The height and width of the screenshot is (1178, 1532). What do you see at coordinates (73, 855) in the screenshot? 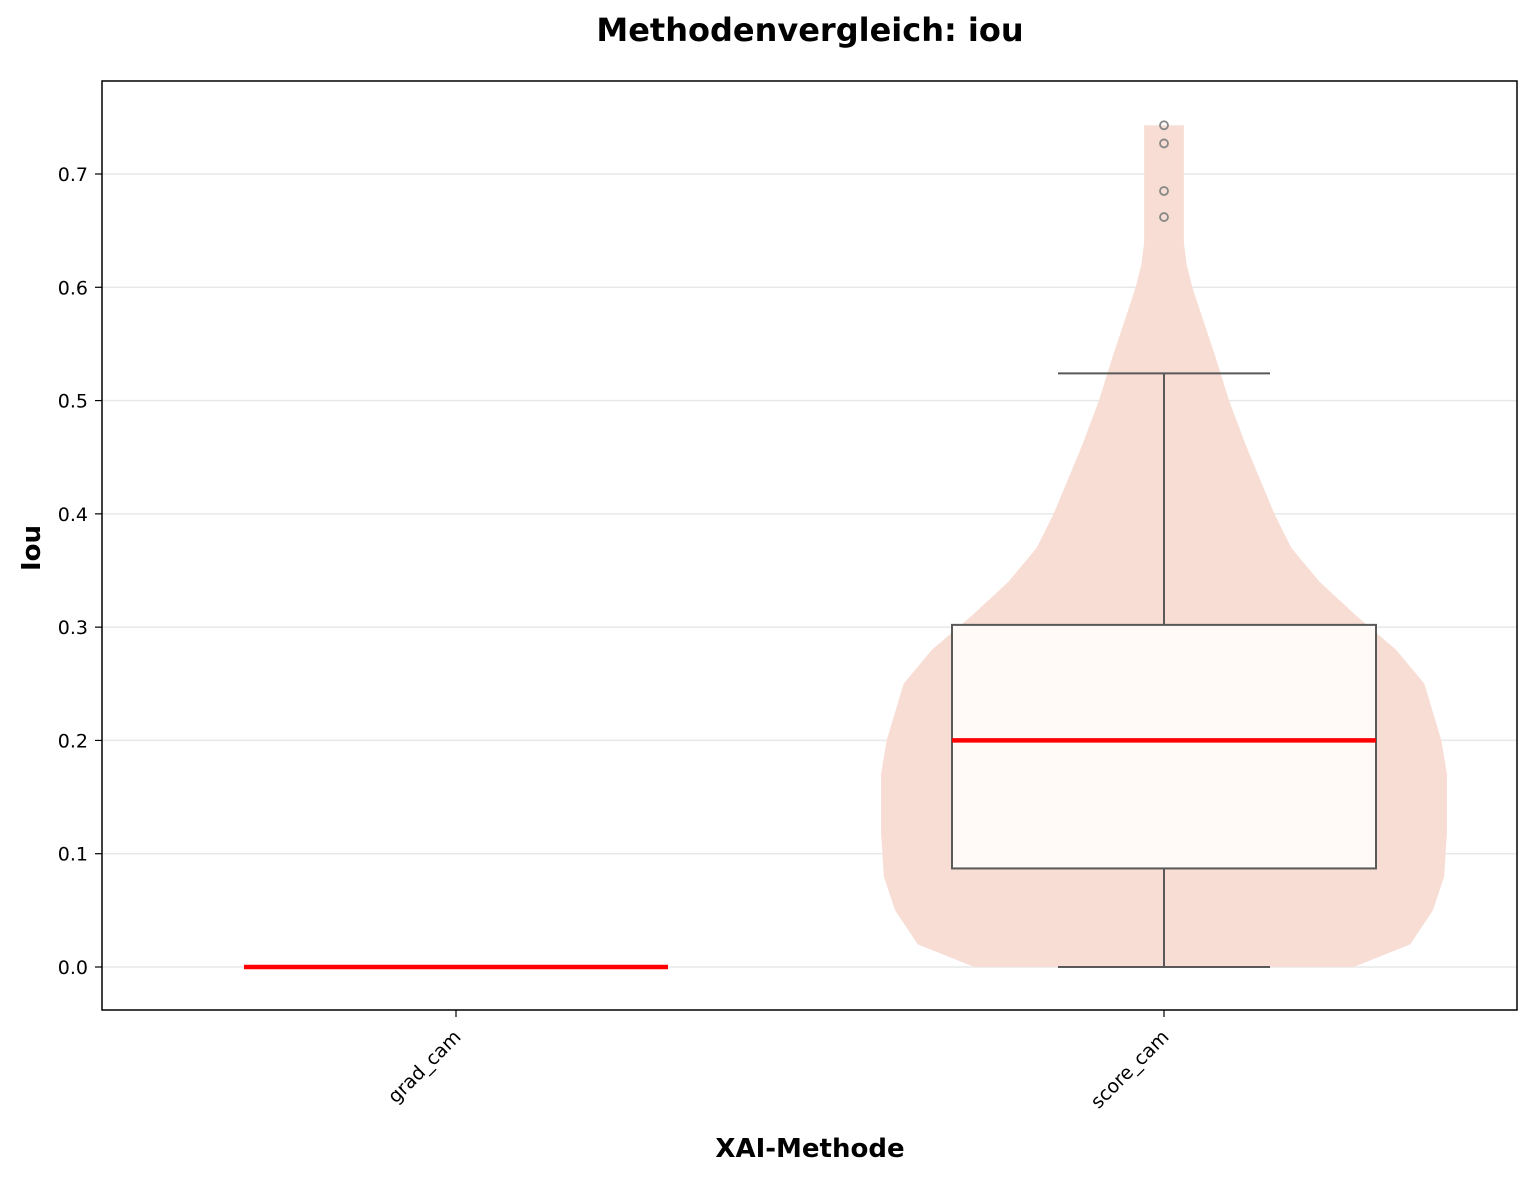
I see `y-tick-label: 0.1` at bounding box center [73, 855].